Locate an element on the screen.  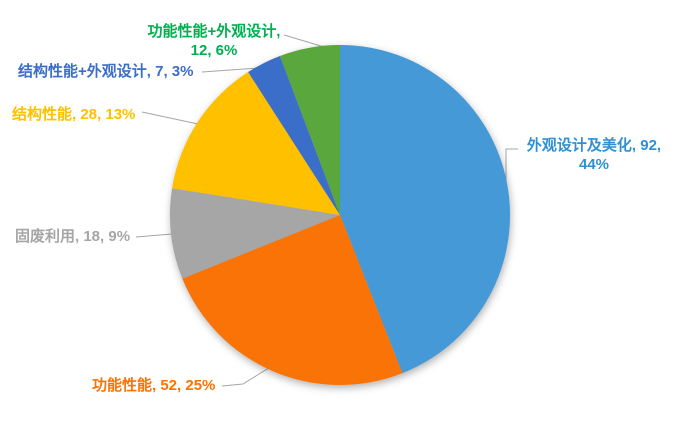
label-line: 固废利用, 18, 9% is located at coordinates (73, 236).